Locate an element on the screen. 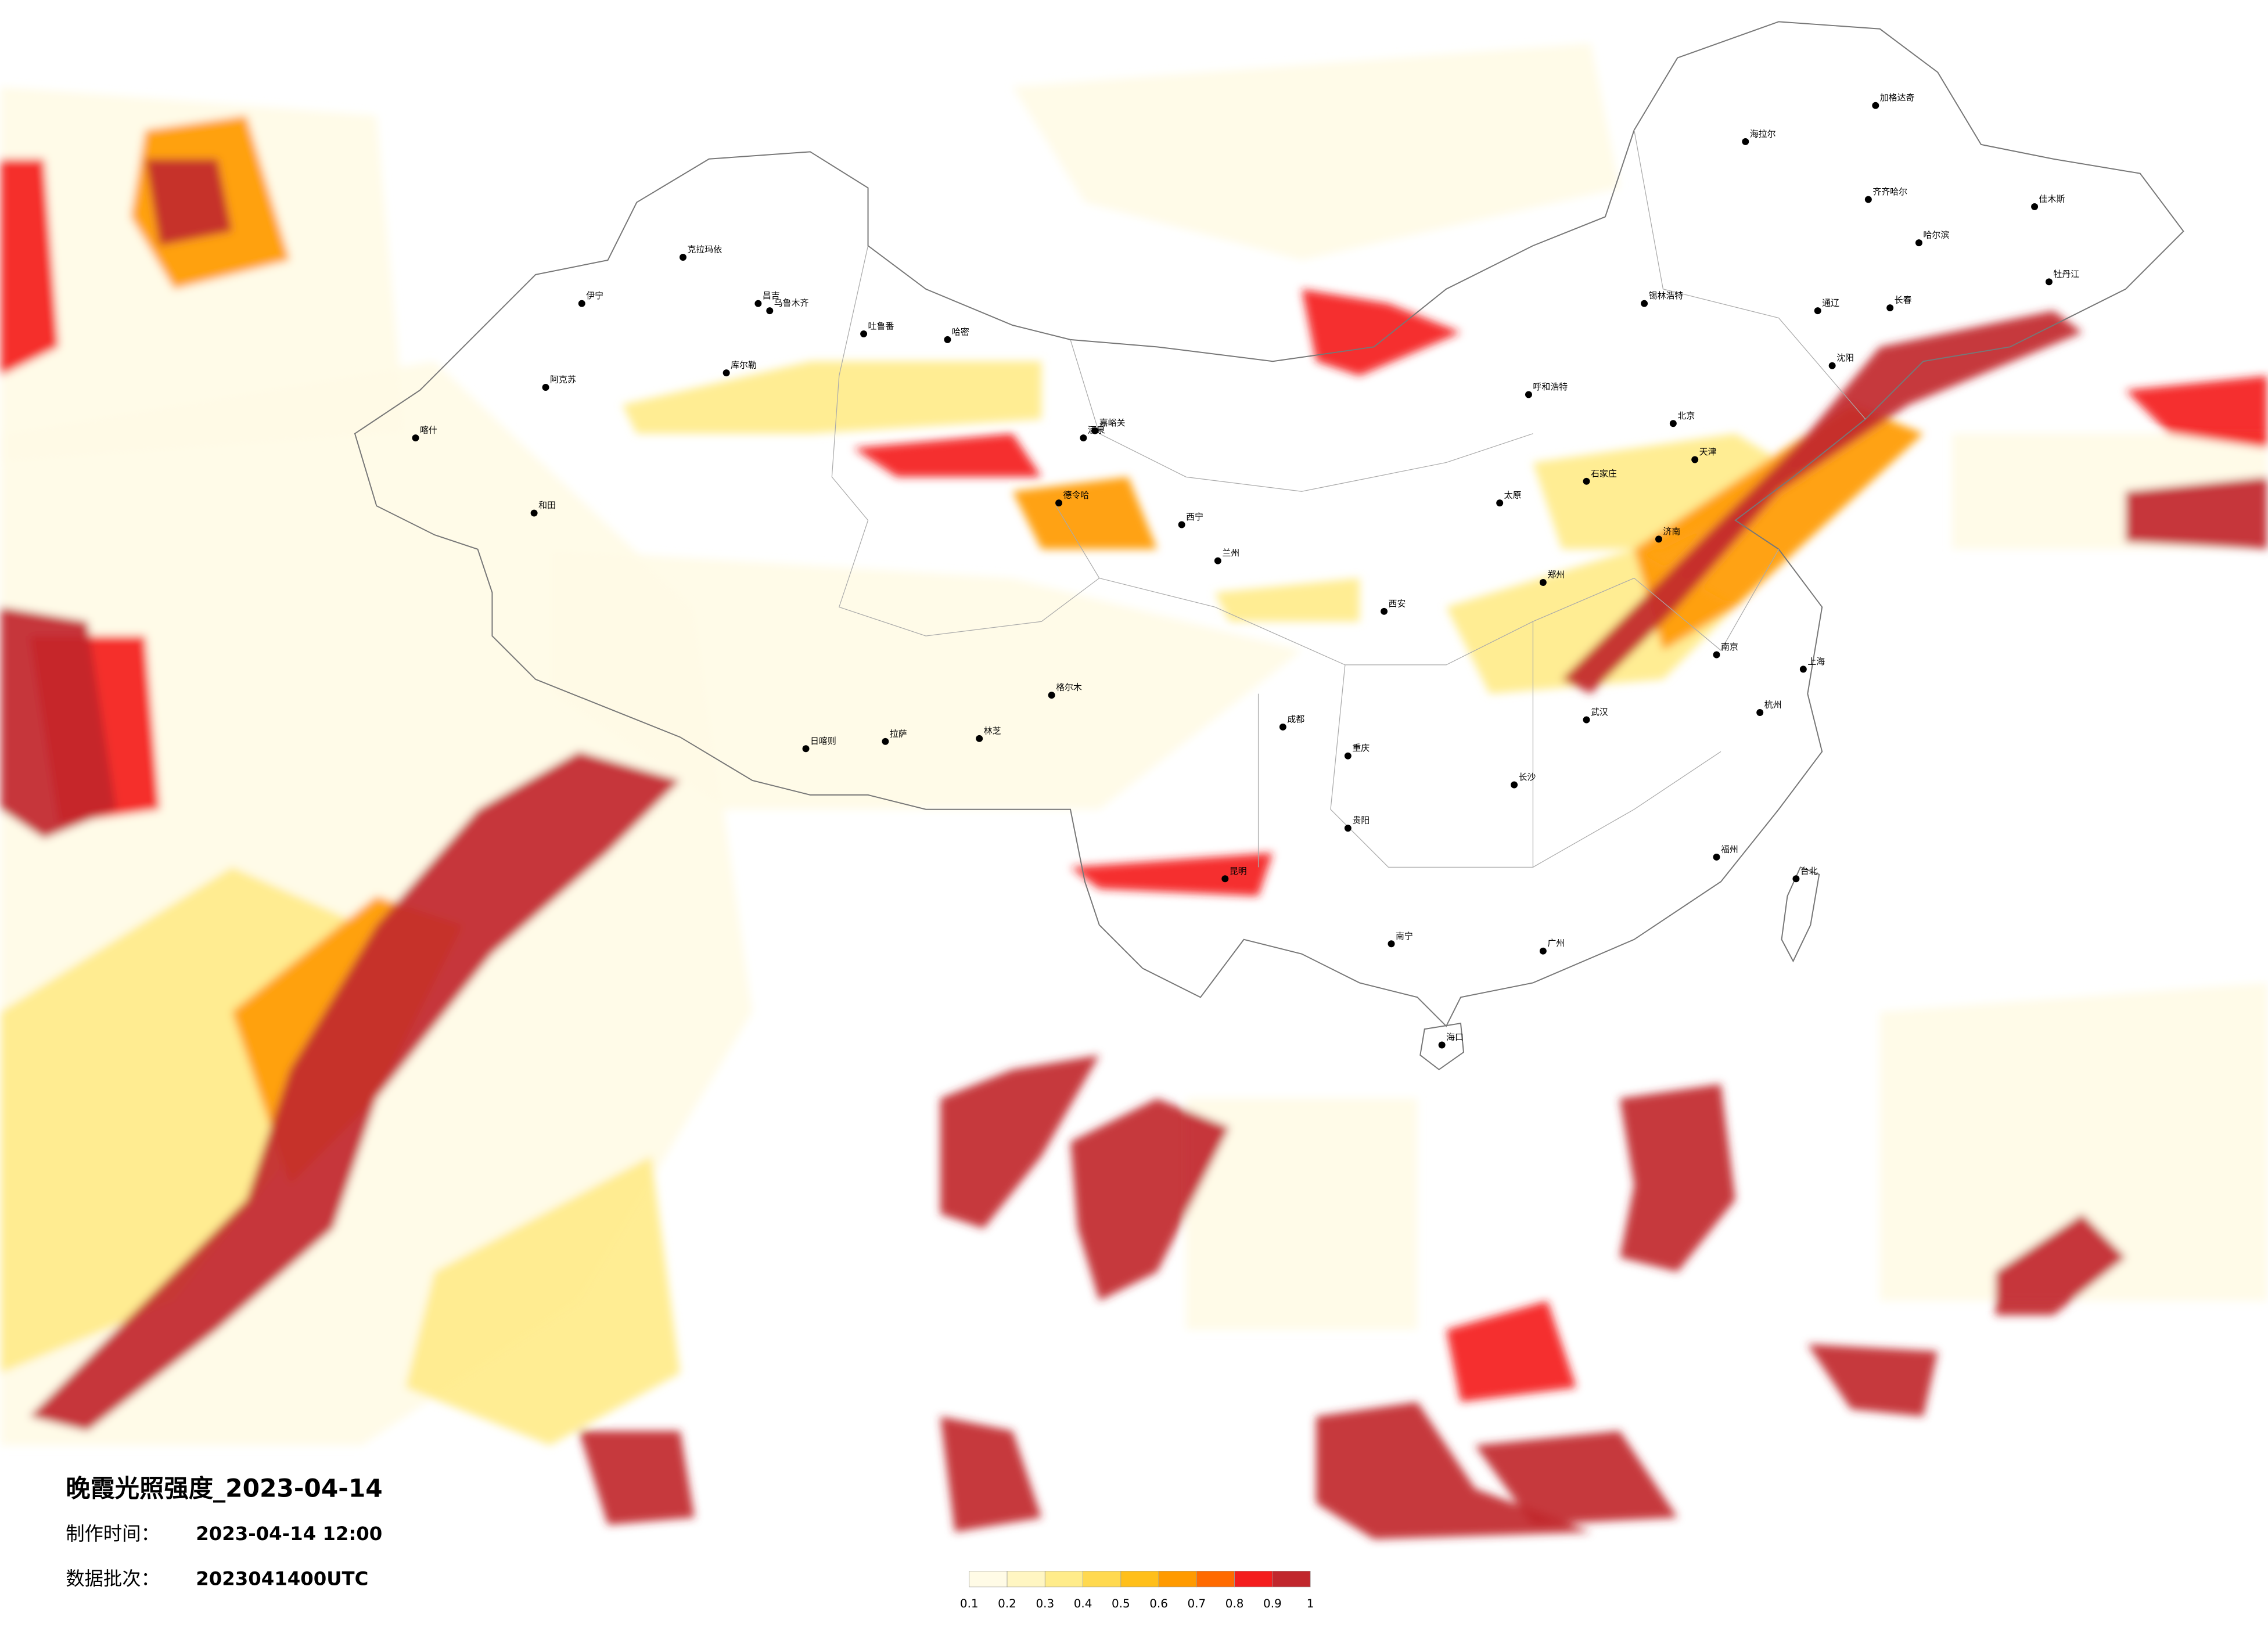  city-label: 酒泉 is located at coordinates (1096, 430).